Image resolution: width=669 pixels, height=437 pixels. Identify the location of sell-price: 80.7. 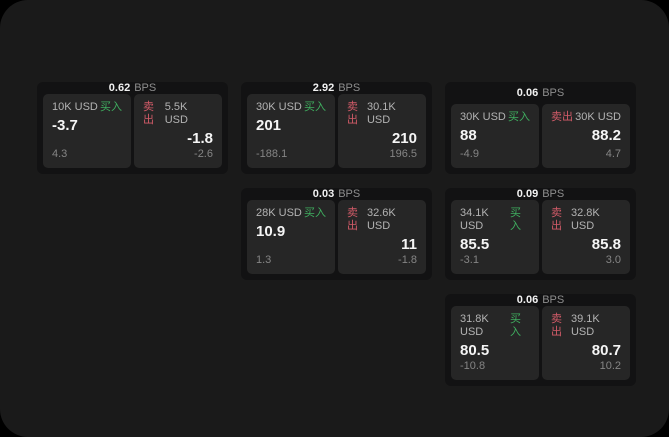
(606, 350).